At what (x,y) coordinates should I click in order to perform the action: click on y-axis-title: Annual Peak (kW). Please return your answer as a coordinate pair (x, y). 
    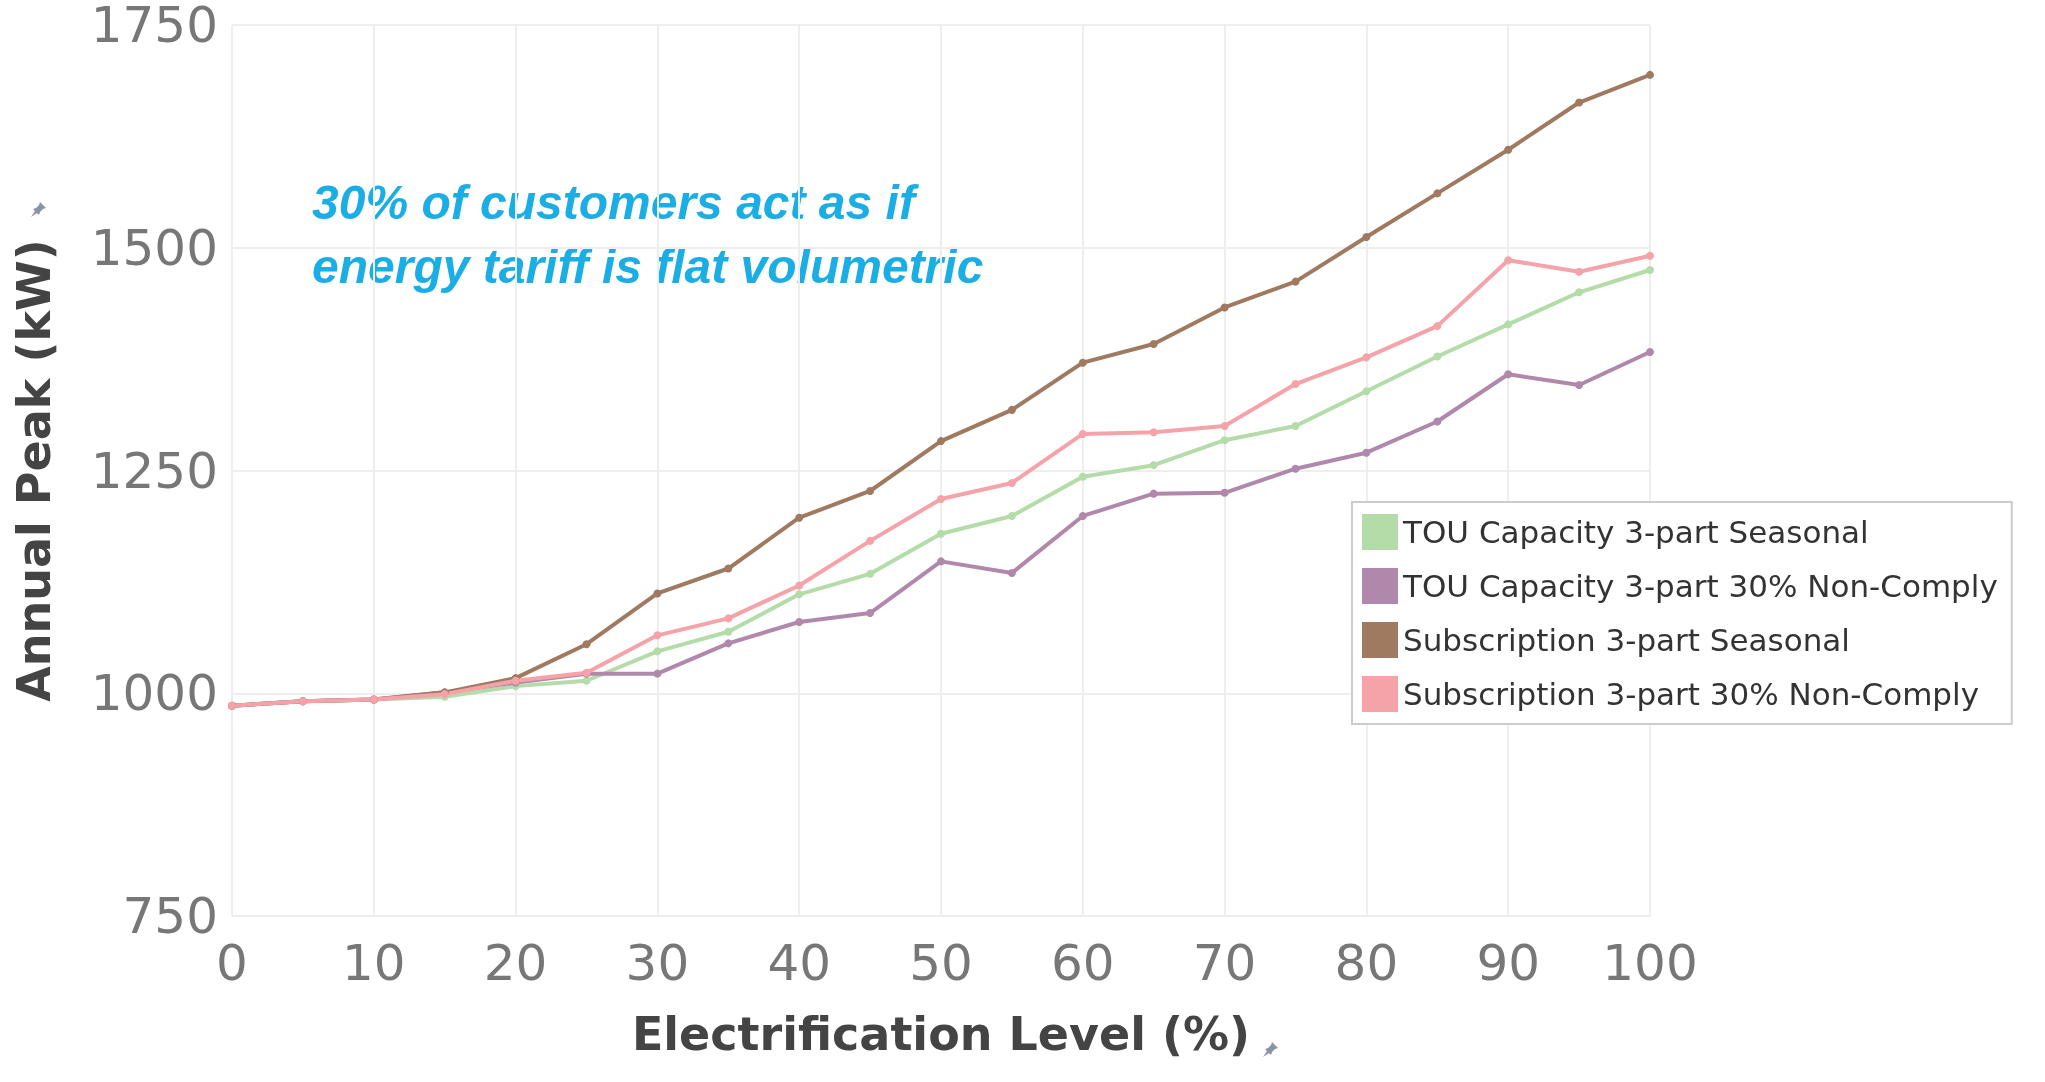
    Looking at the image, I should click on (34, 470).